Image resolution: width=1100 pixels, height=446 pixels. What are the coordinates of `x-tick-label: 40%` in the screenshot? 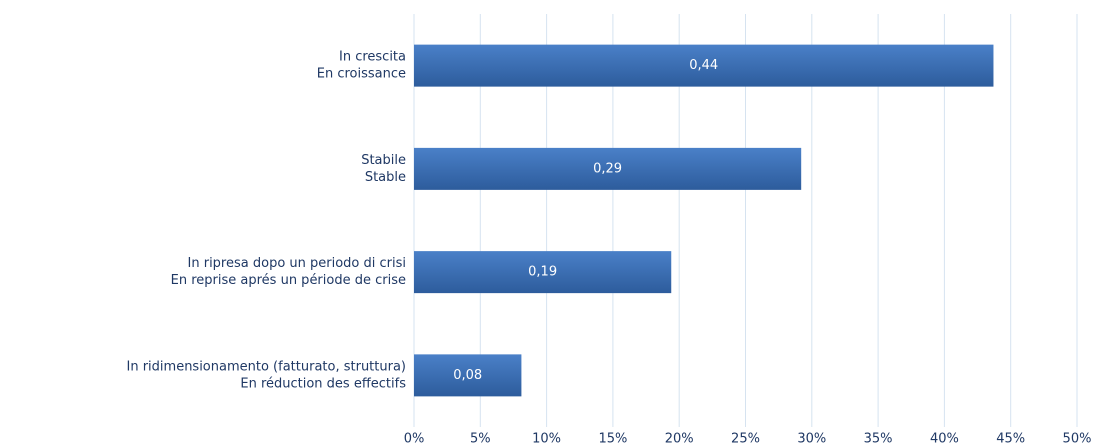 It's located at (944, 439).